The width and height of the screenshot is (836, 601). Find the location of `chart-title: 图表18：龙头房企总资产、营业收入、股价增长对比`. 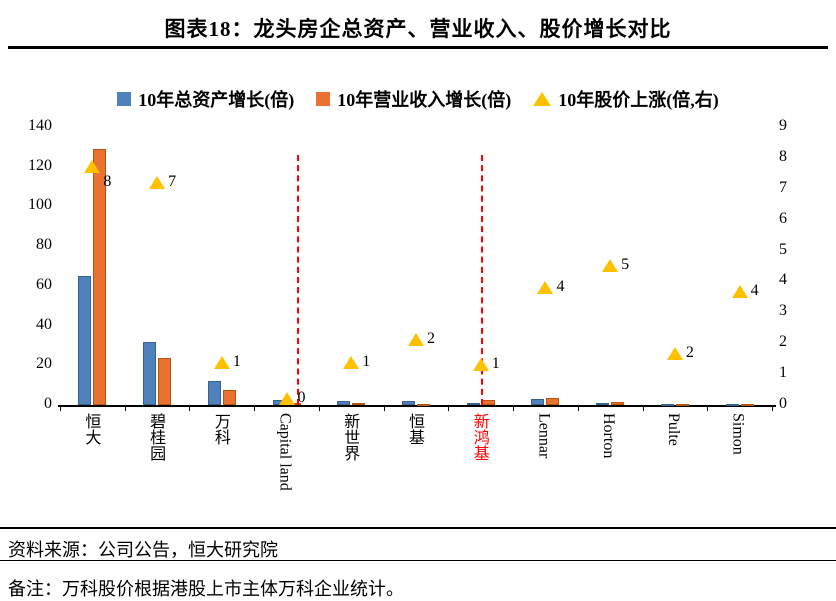

chart-title: 图表18：龙头房企总资产、营业收入、股价增长对比 is located at coordinates (418, 29).